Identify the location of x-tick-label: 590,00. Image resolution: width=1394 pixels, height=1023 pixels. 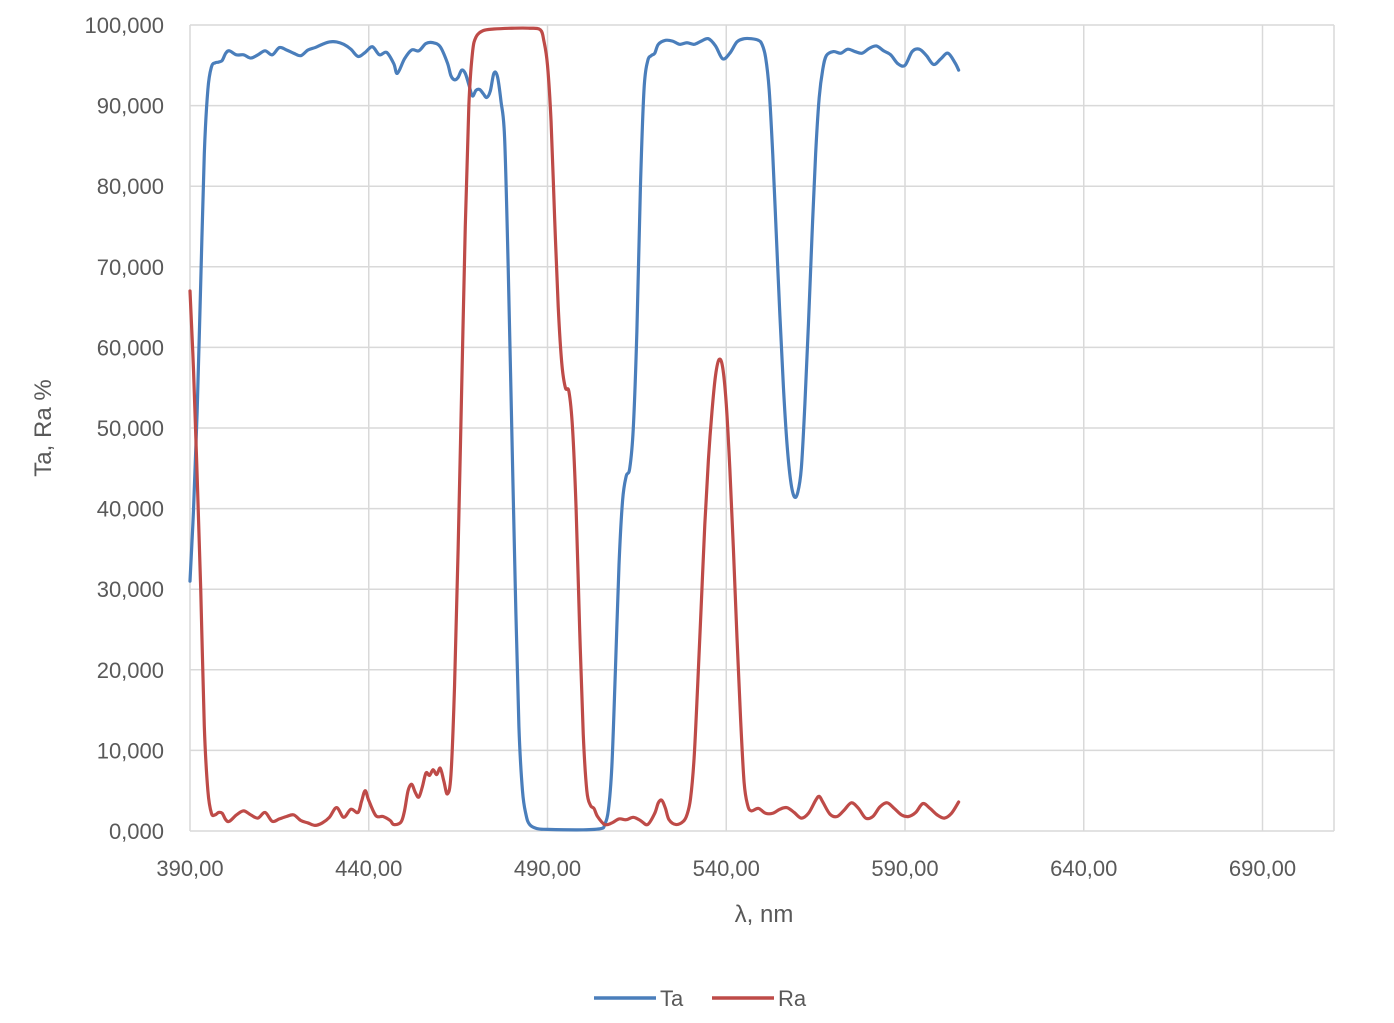
(904, 868).